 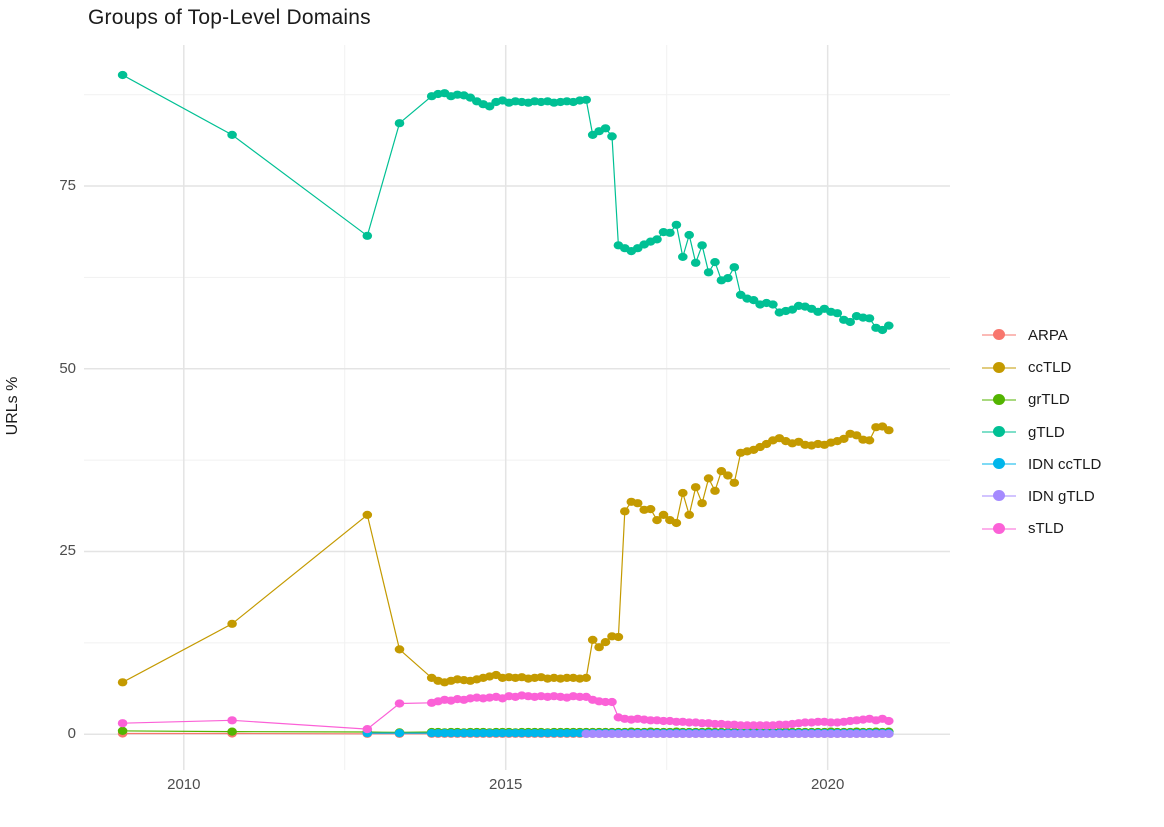 I want to click on legend-label: gTLD, so click(x=1046, y=432).